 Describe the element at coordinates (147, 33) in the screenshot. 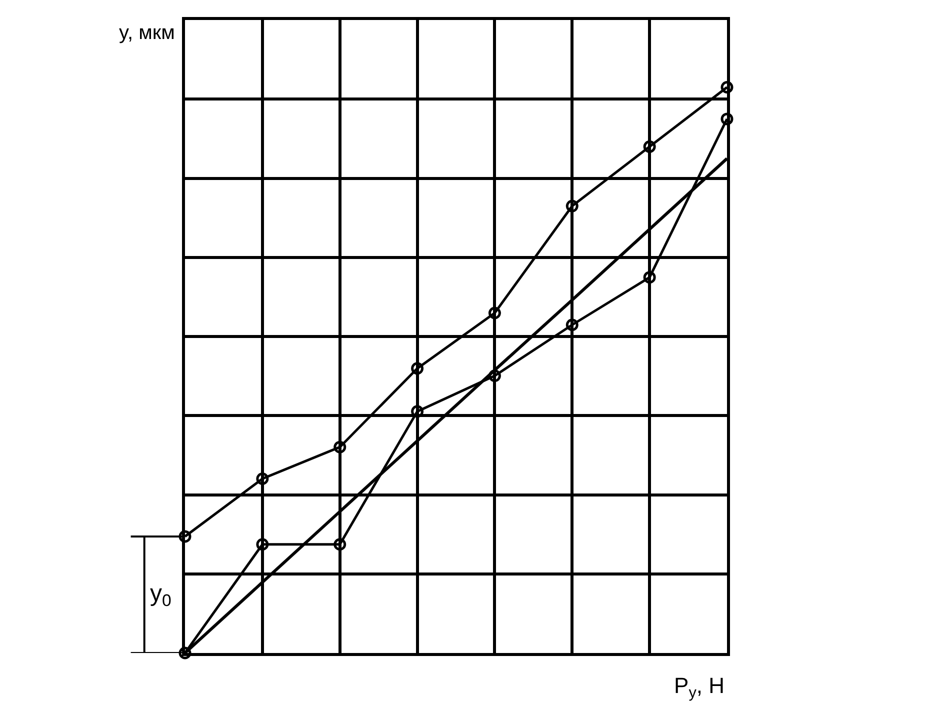

I see `y-axis-title: y, мкм` at that location.